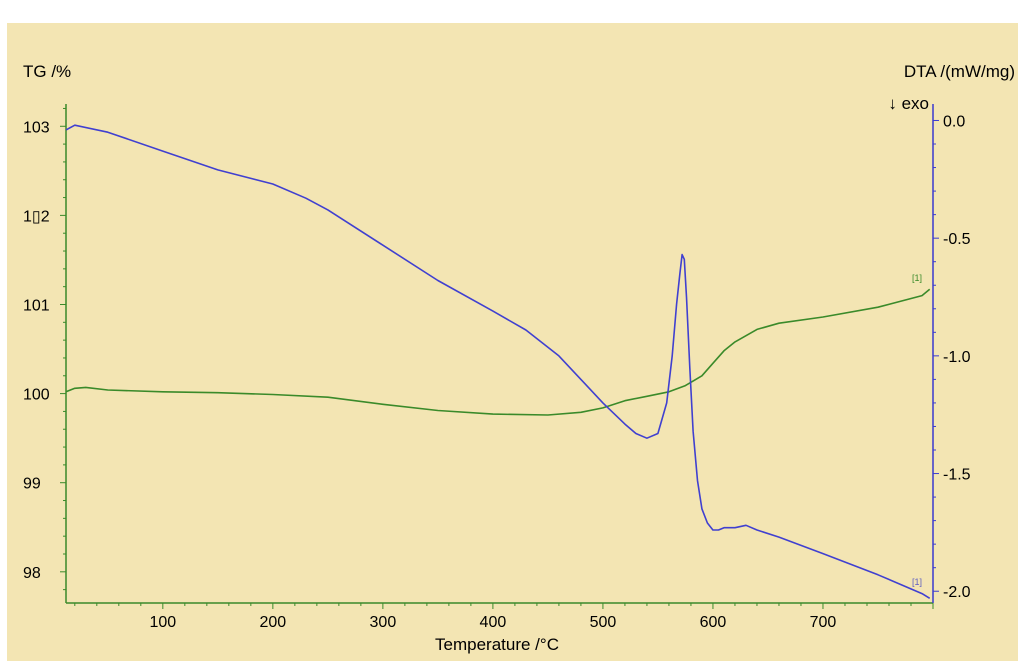  I want to click on y-left-label: TG /%, so click(47, 71).